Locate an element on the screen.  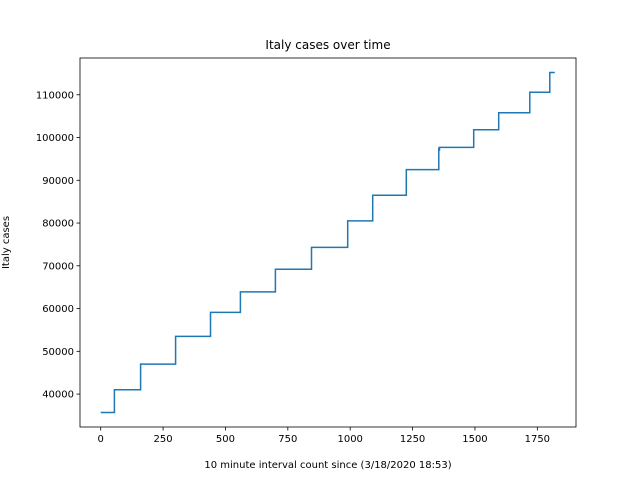
y-tick-label: 40000 is located at coordinates (58, 395).